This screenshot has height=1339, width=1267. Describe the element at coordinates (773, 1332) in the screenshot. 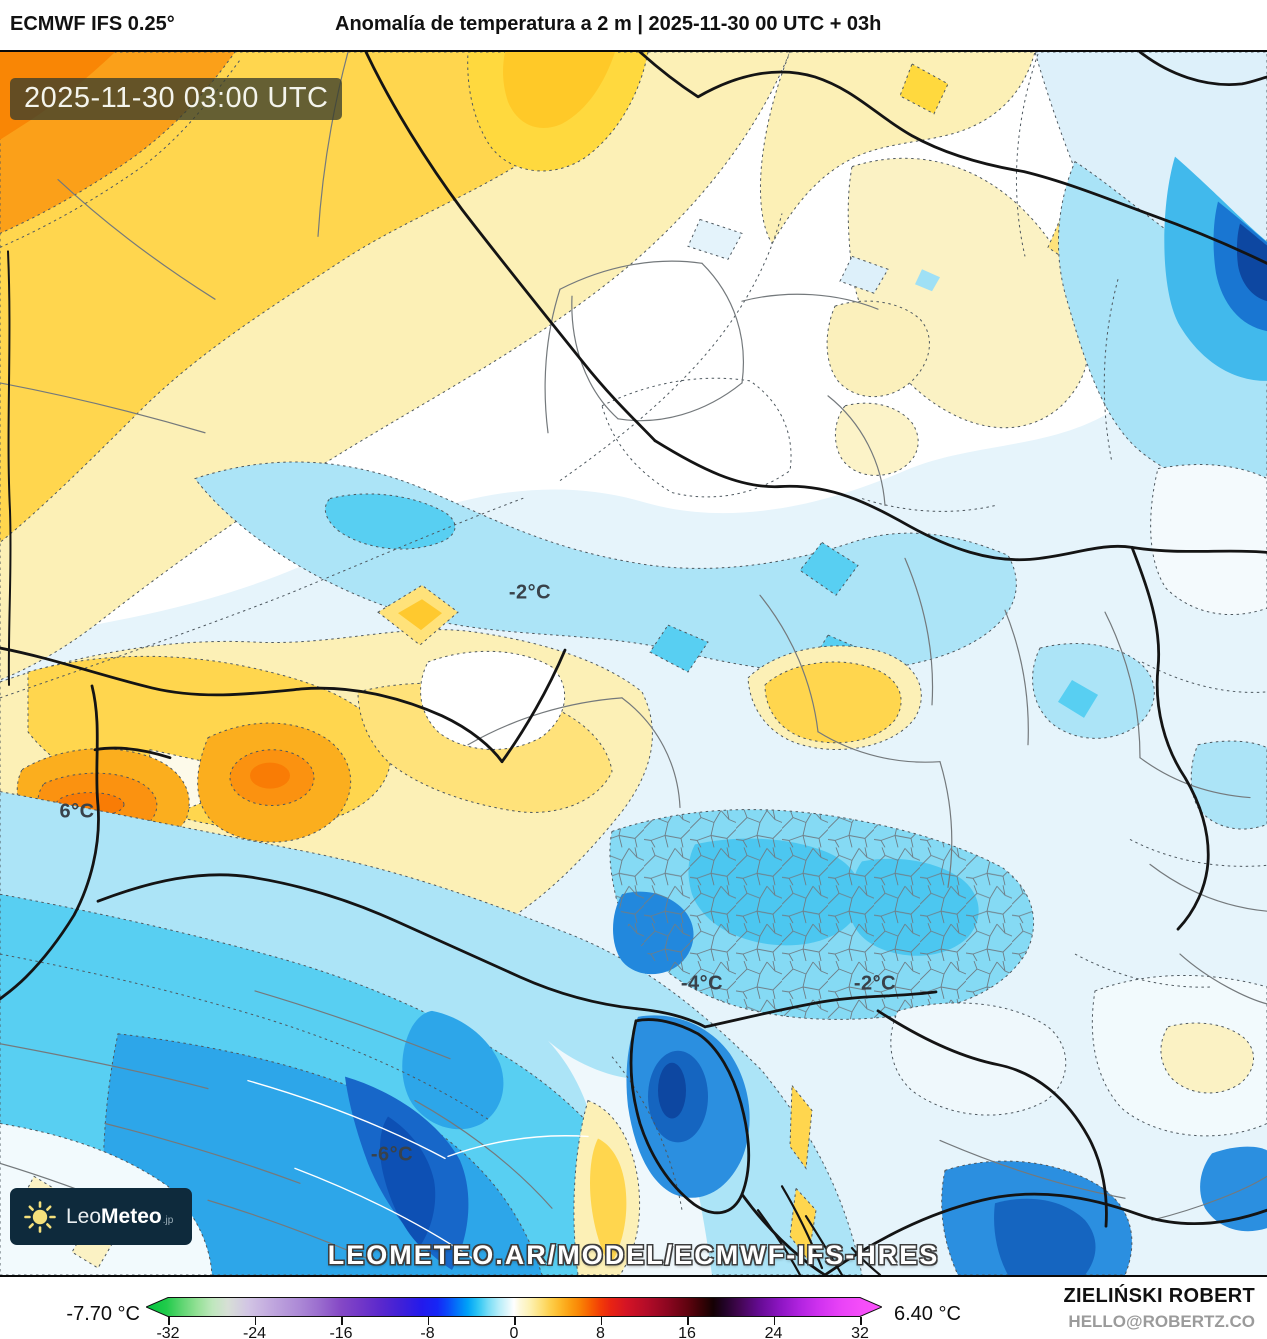

I see `colorbar-tick-label: 24` at that location.